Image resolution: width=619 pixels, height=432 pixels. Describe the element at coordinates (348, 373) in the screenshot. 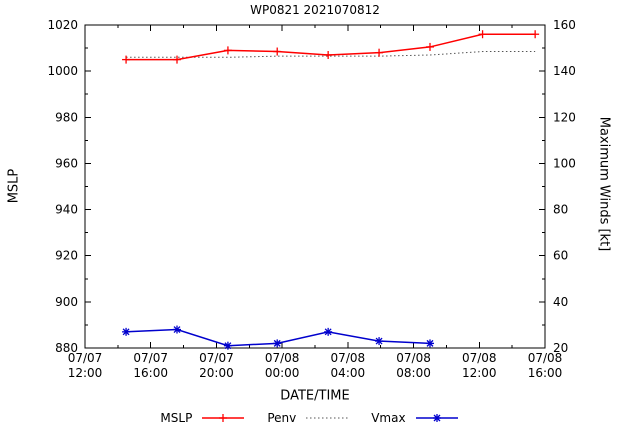

I see `x-tick-time: 04:00` at that location.